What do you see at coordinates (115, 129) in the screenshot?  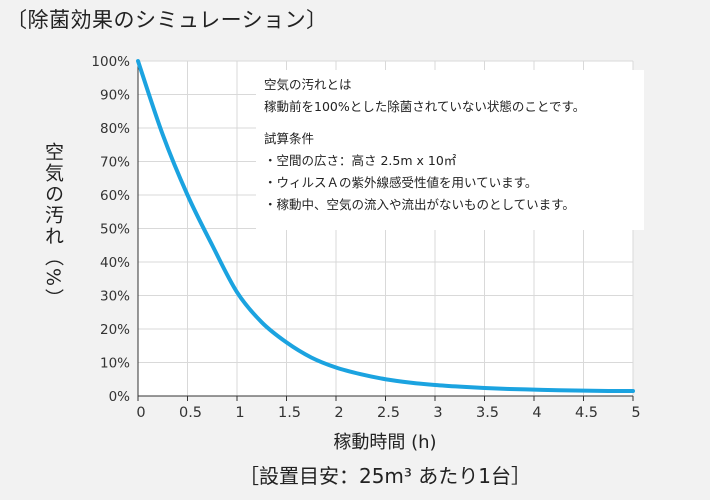 I see `y-tick-label: 80%` at bounding box center [115, 129].